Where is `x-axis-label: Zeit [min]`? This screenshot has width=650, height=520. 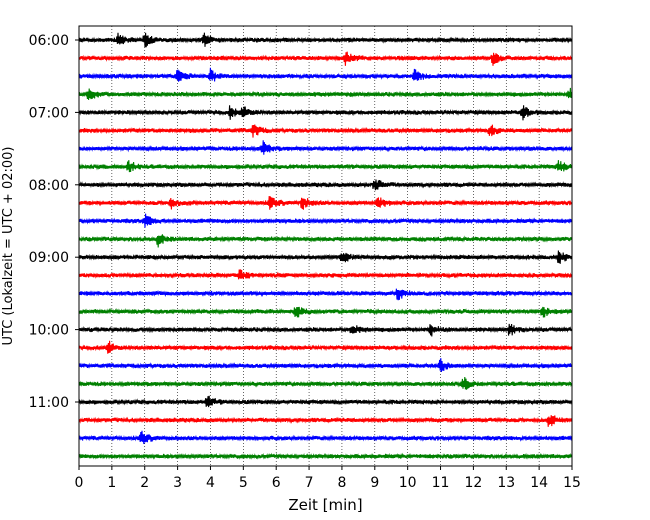 x-axis-label: Zeit [min] is located at coordinates (325, 505).